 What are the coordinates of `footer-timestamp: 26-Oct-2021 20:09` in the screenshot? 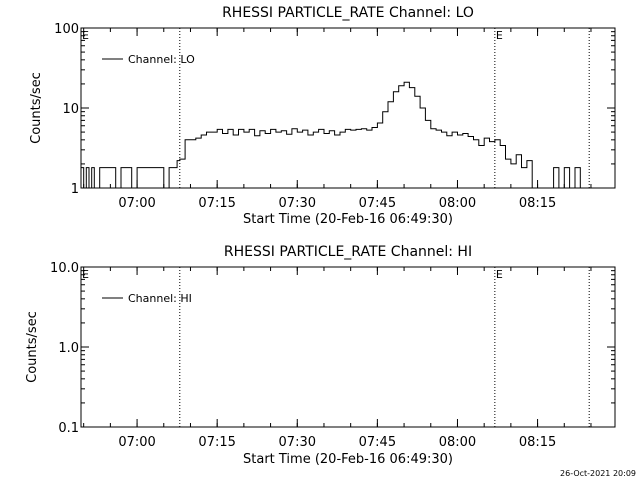 It's located at (598, 473).